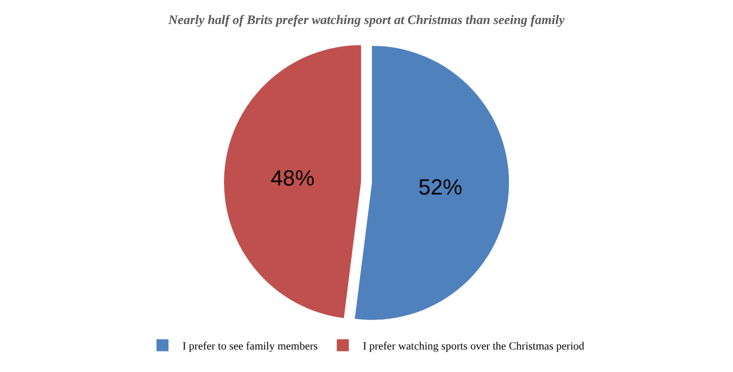 Image resolution: width=733 pixels, height=372 pixels. Describe the element at coordinates (440, 187) in the screenshot. I see `data-label: 52%` at that location.